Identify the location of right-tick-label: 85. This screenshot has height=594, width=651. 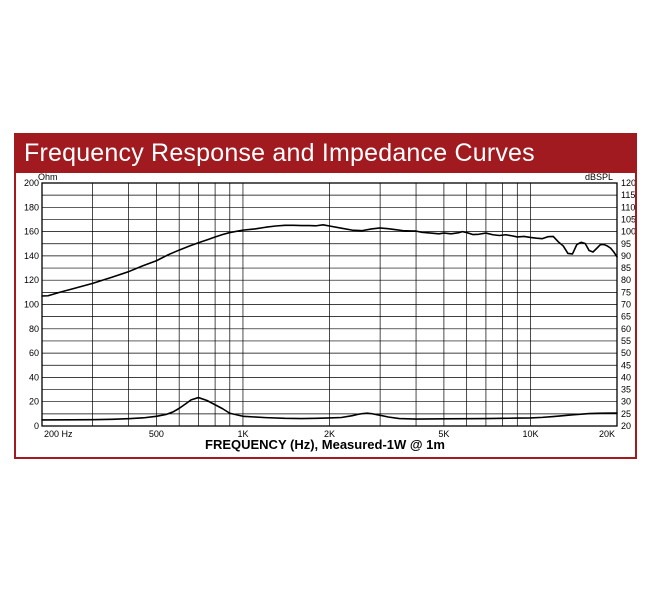
(626, 268).